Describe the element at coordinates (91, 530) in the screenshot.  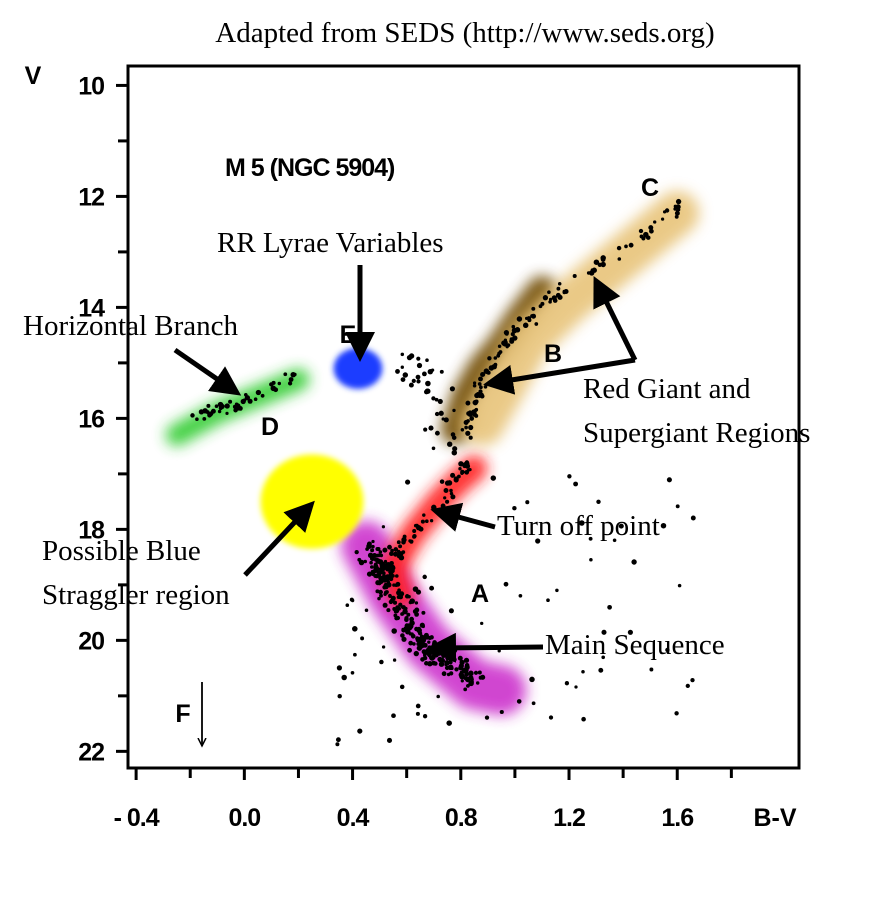
I see `y-tick-label-4: 18` at that location.